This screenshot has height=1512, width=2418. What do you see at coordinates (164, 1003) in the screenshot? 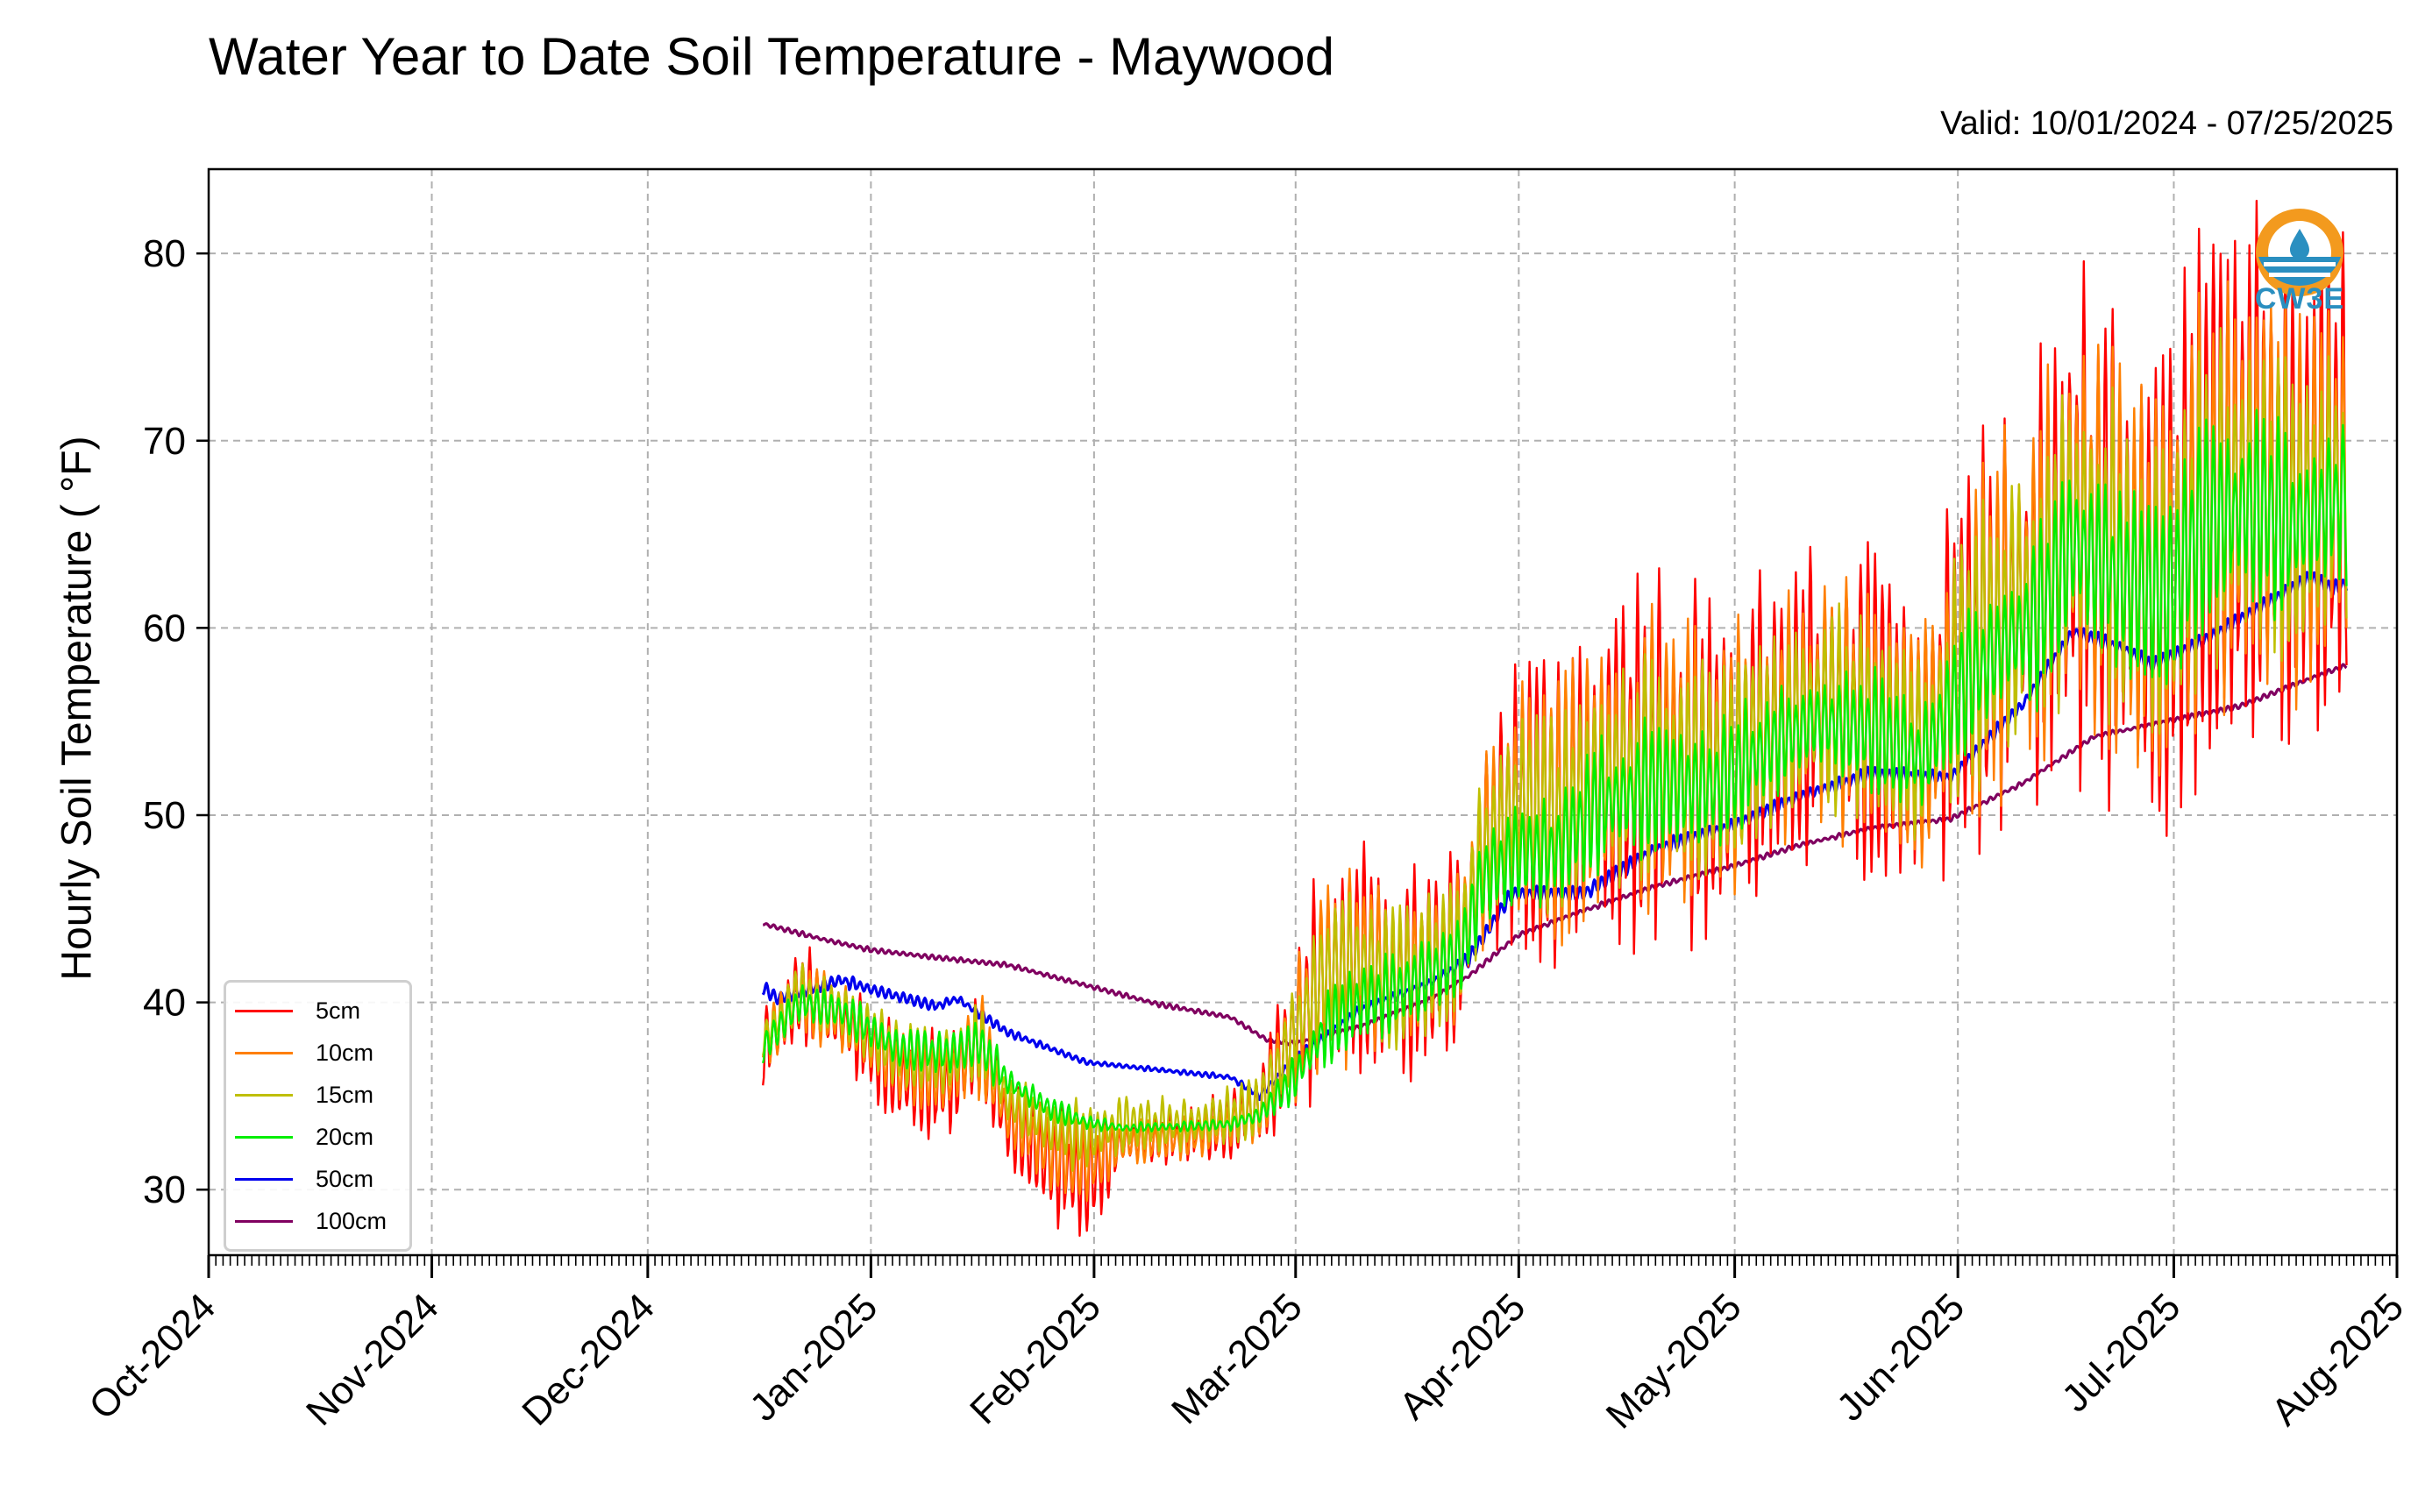
I see `y-tick-label: 40` at bounding box center [164, 1003].